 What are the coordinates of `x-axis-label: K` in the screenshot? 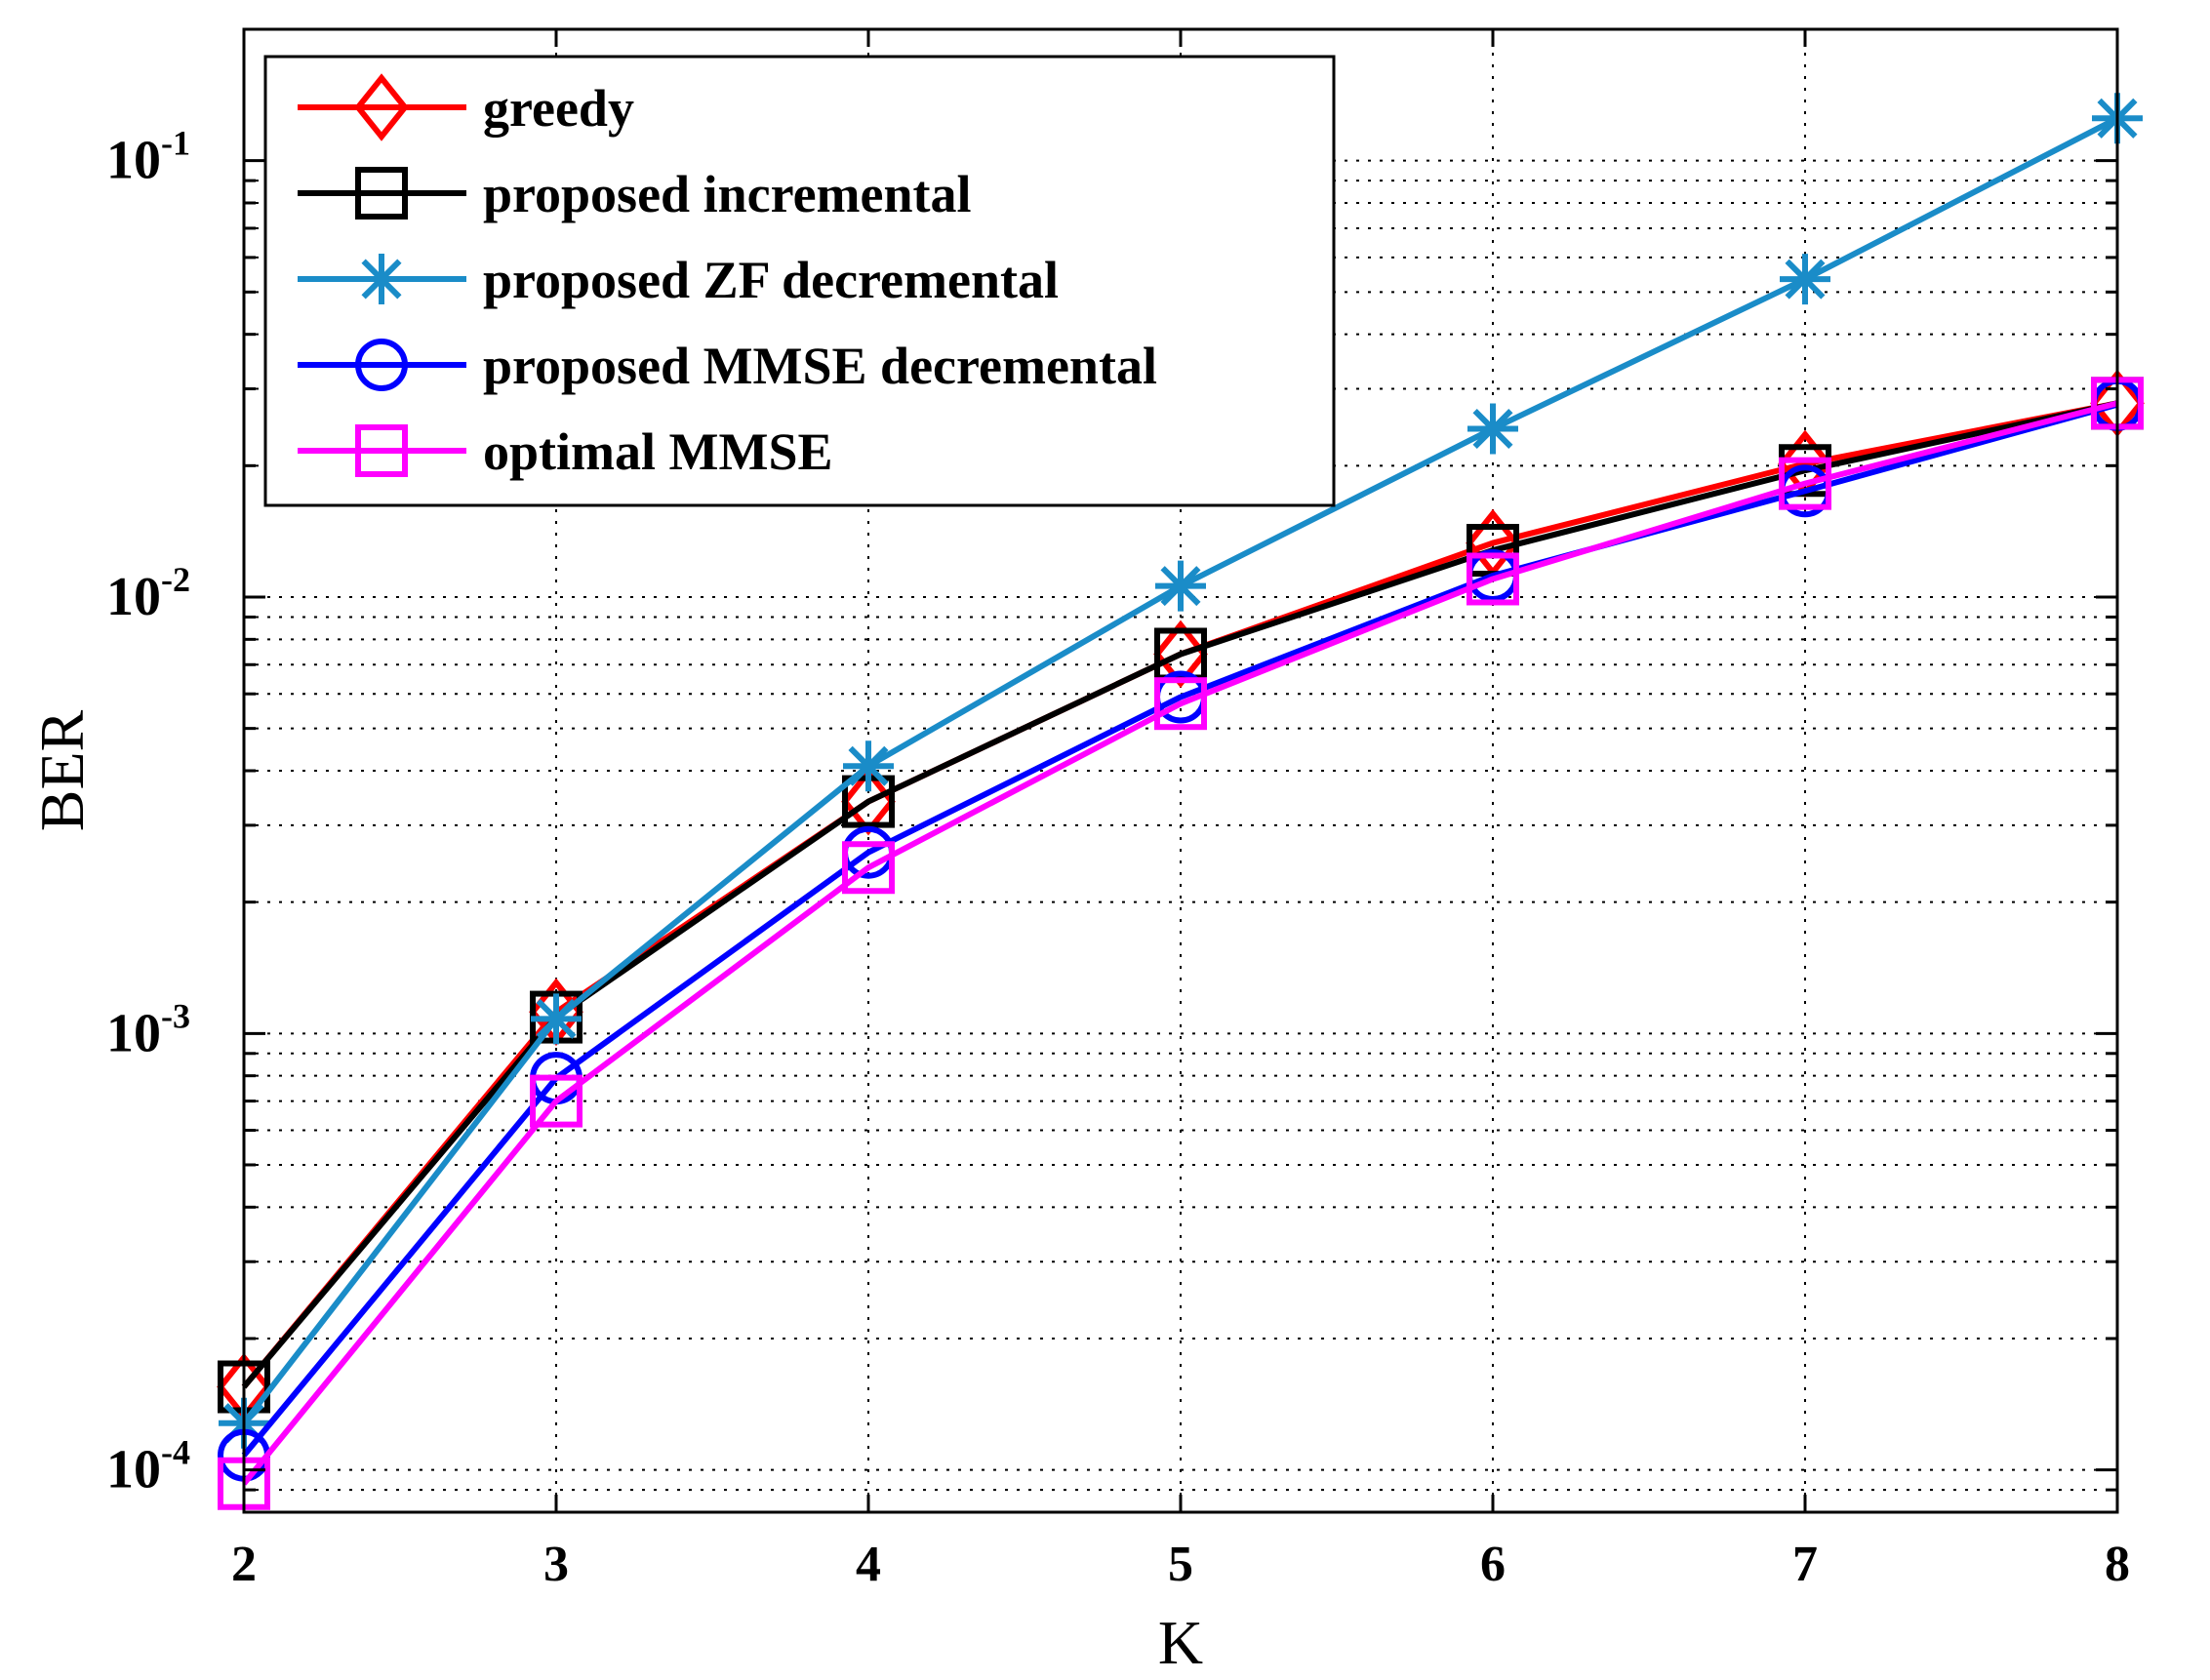 It's located at (1180, 1642).